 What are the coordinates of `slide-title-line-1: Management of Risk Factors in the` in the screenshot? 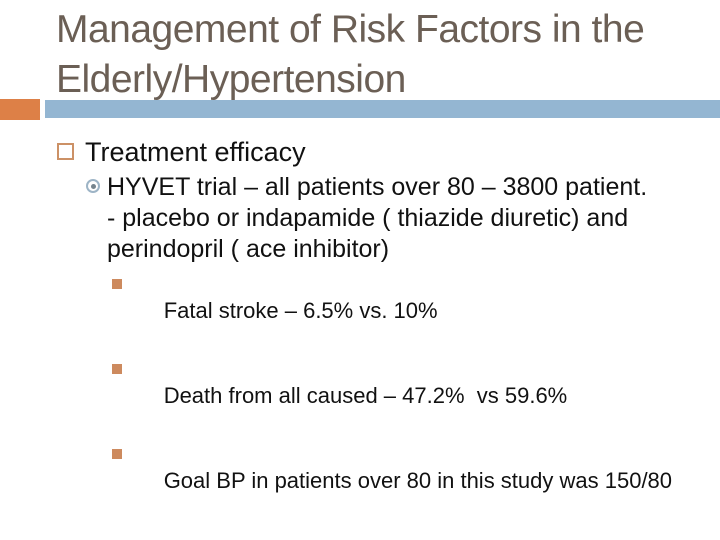 It's located at (350, 29).